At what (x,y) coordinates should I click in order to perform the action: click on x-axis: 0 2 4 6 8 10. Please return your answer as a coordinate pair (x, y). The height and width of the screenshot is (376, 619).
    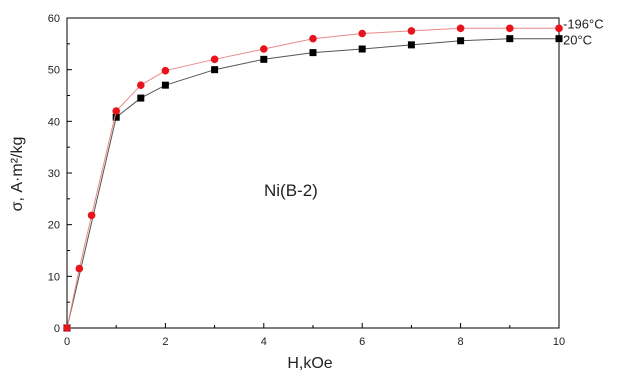
    Looking at the image, I should click on (314, 335).